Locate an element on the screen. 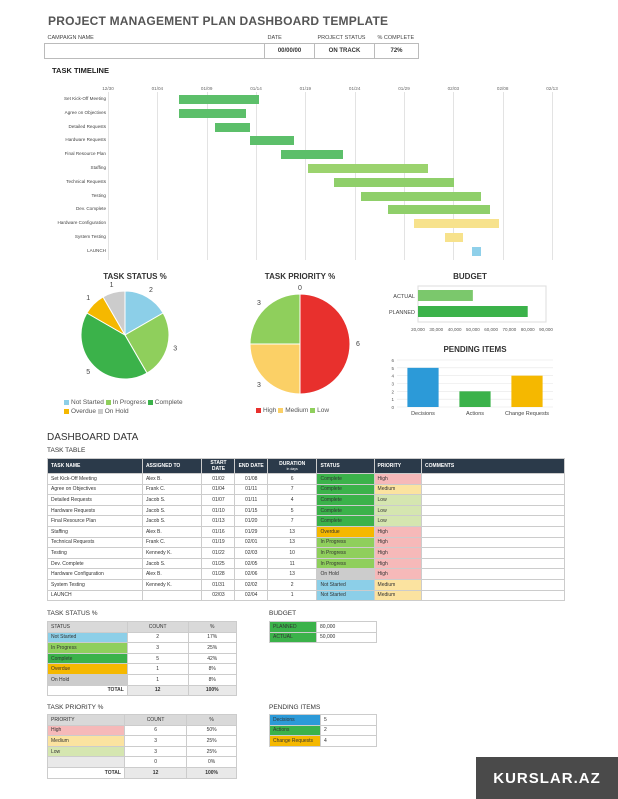 This screenshot has width=618, height=799. table-cell: 100% is located at coordinates (211, 772).